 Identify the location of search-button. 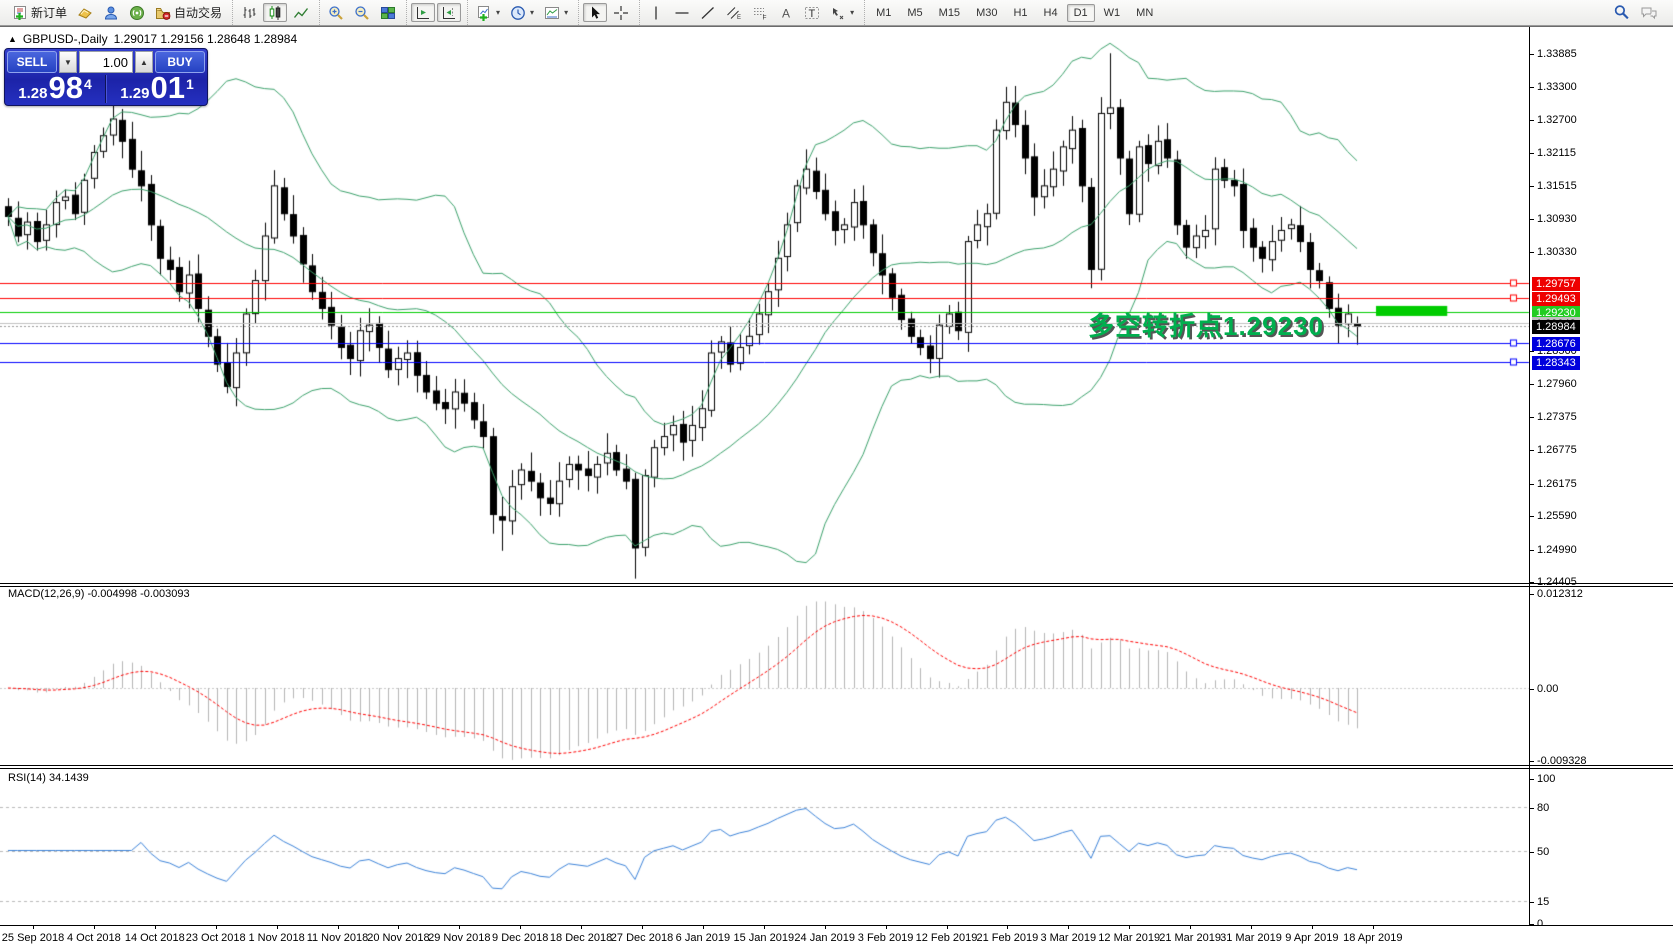
(1621, 12).